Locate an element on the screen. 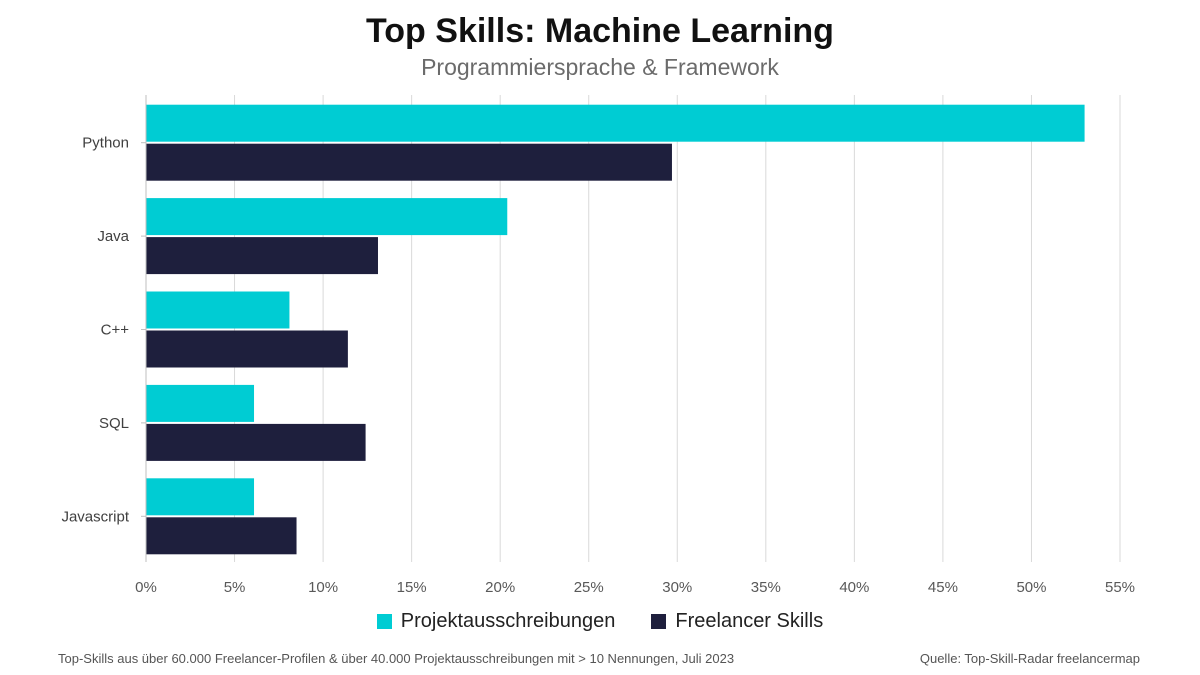 Image resolution: width=1200 pixels, height=675 pixels. legend-swatch-projektausschreibungen is located at coordinates (384, 621).